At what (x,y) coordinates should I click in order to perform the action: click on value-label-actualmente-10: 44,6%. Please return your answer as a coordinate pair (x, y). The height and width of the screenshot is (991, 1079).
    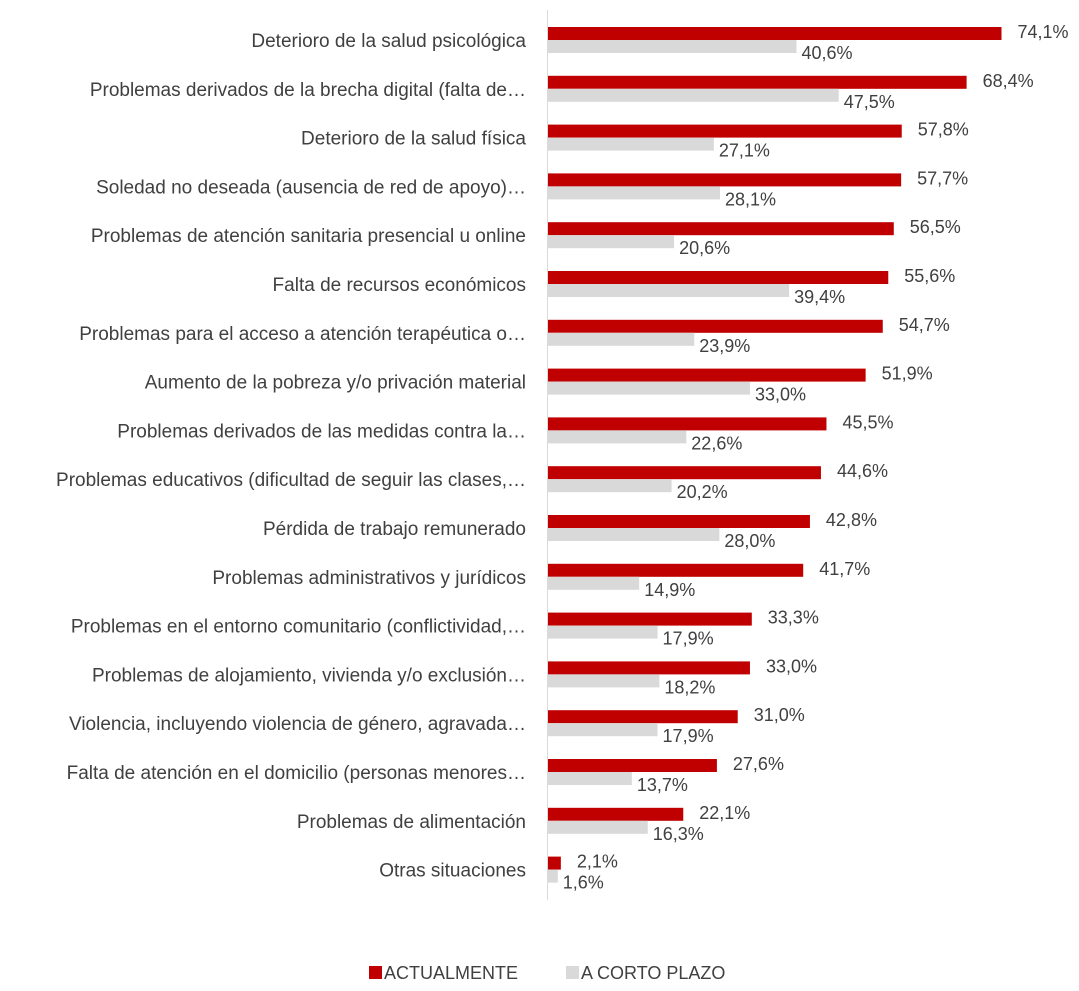
    Looking at the image, I should click on (862, 471).